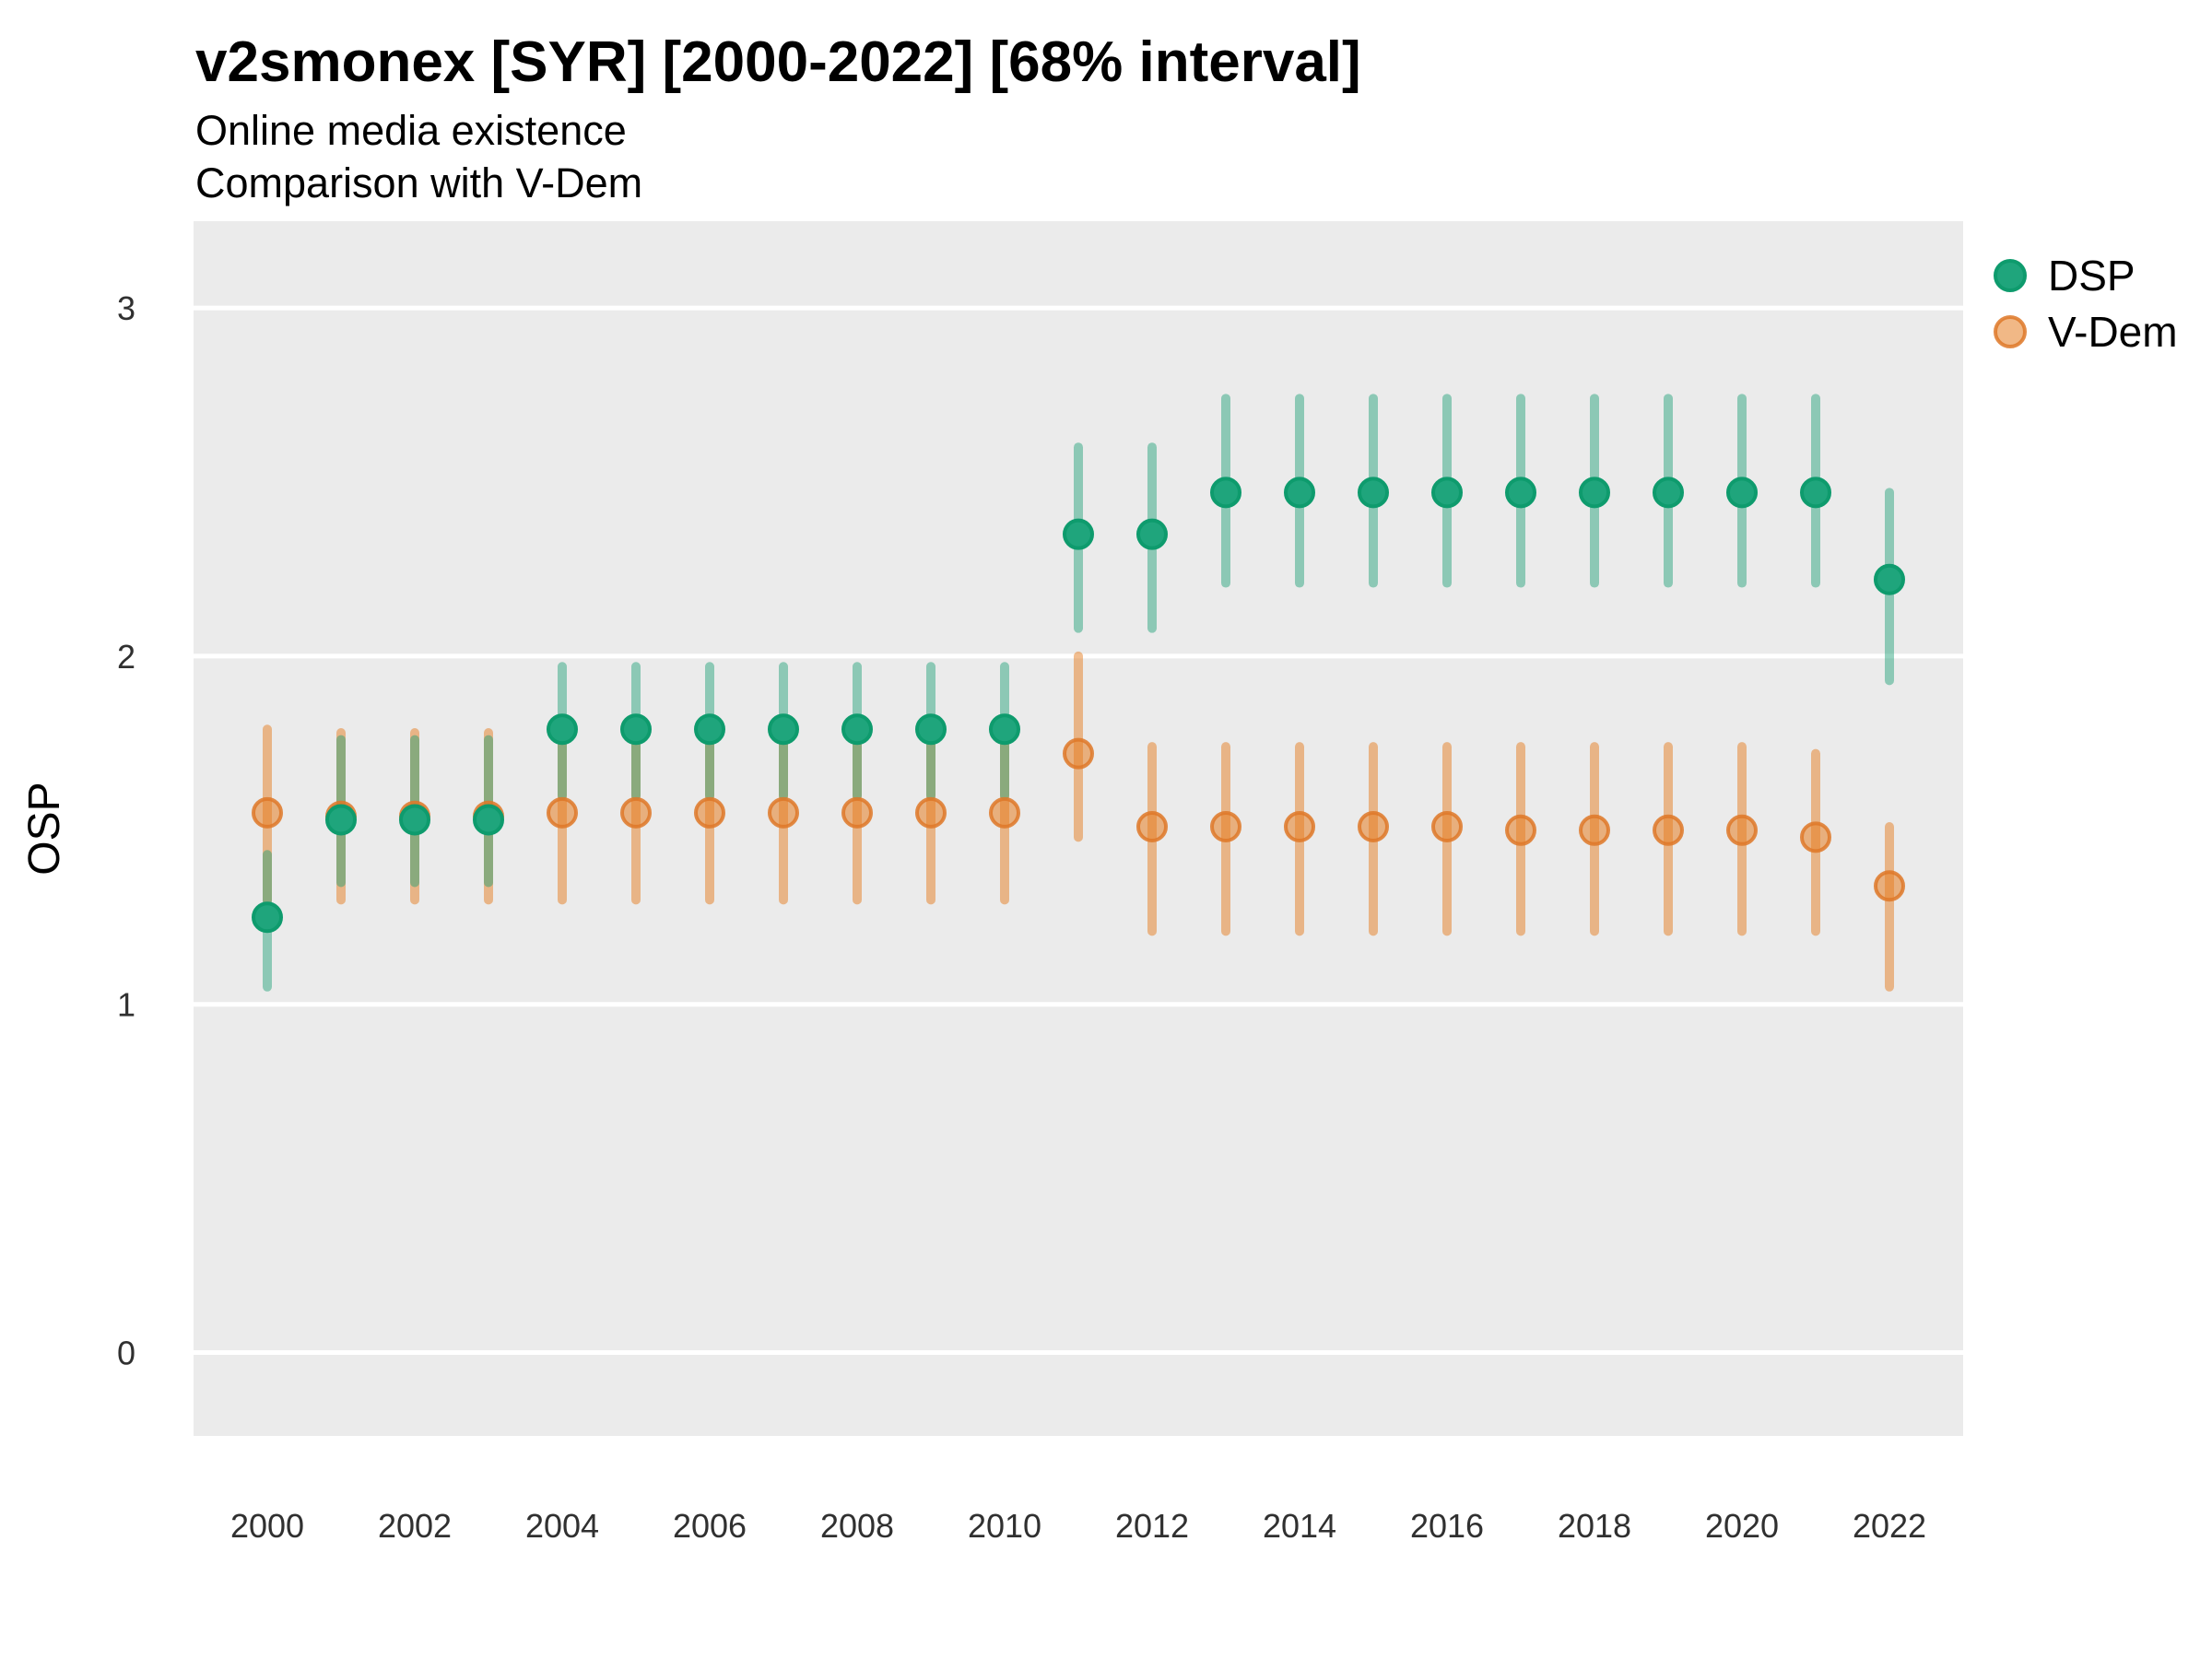  What do you see at coordinates (783, 812) in the screenshot?
I see `vdem-point-2007` at bounding box center [783, 812].